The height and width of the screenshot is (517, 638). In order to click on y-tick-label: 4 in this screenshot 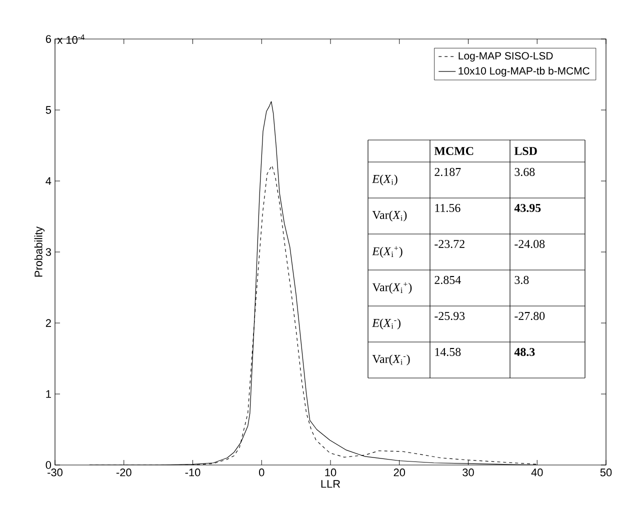, I will do `click(49, 181)`.